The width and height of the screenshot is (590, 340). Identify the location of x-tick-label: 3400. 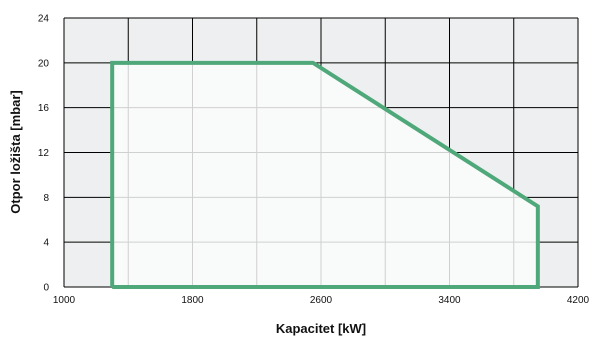
(449, 300).